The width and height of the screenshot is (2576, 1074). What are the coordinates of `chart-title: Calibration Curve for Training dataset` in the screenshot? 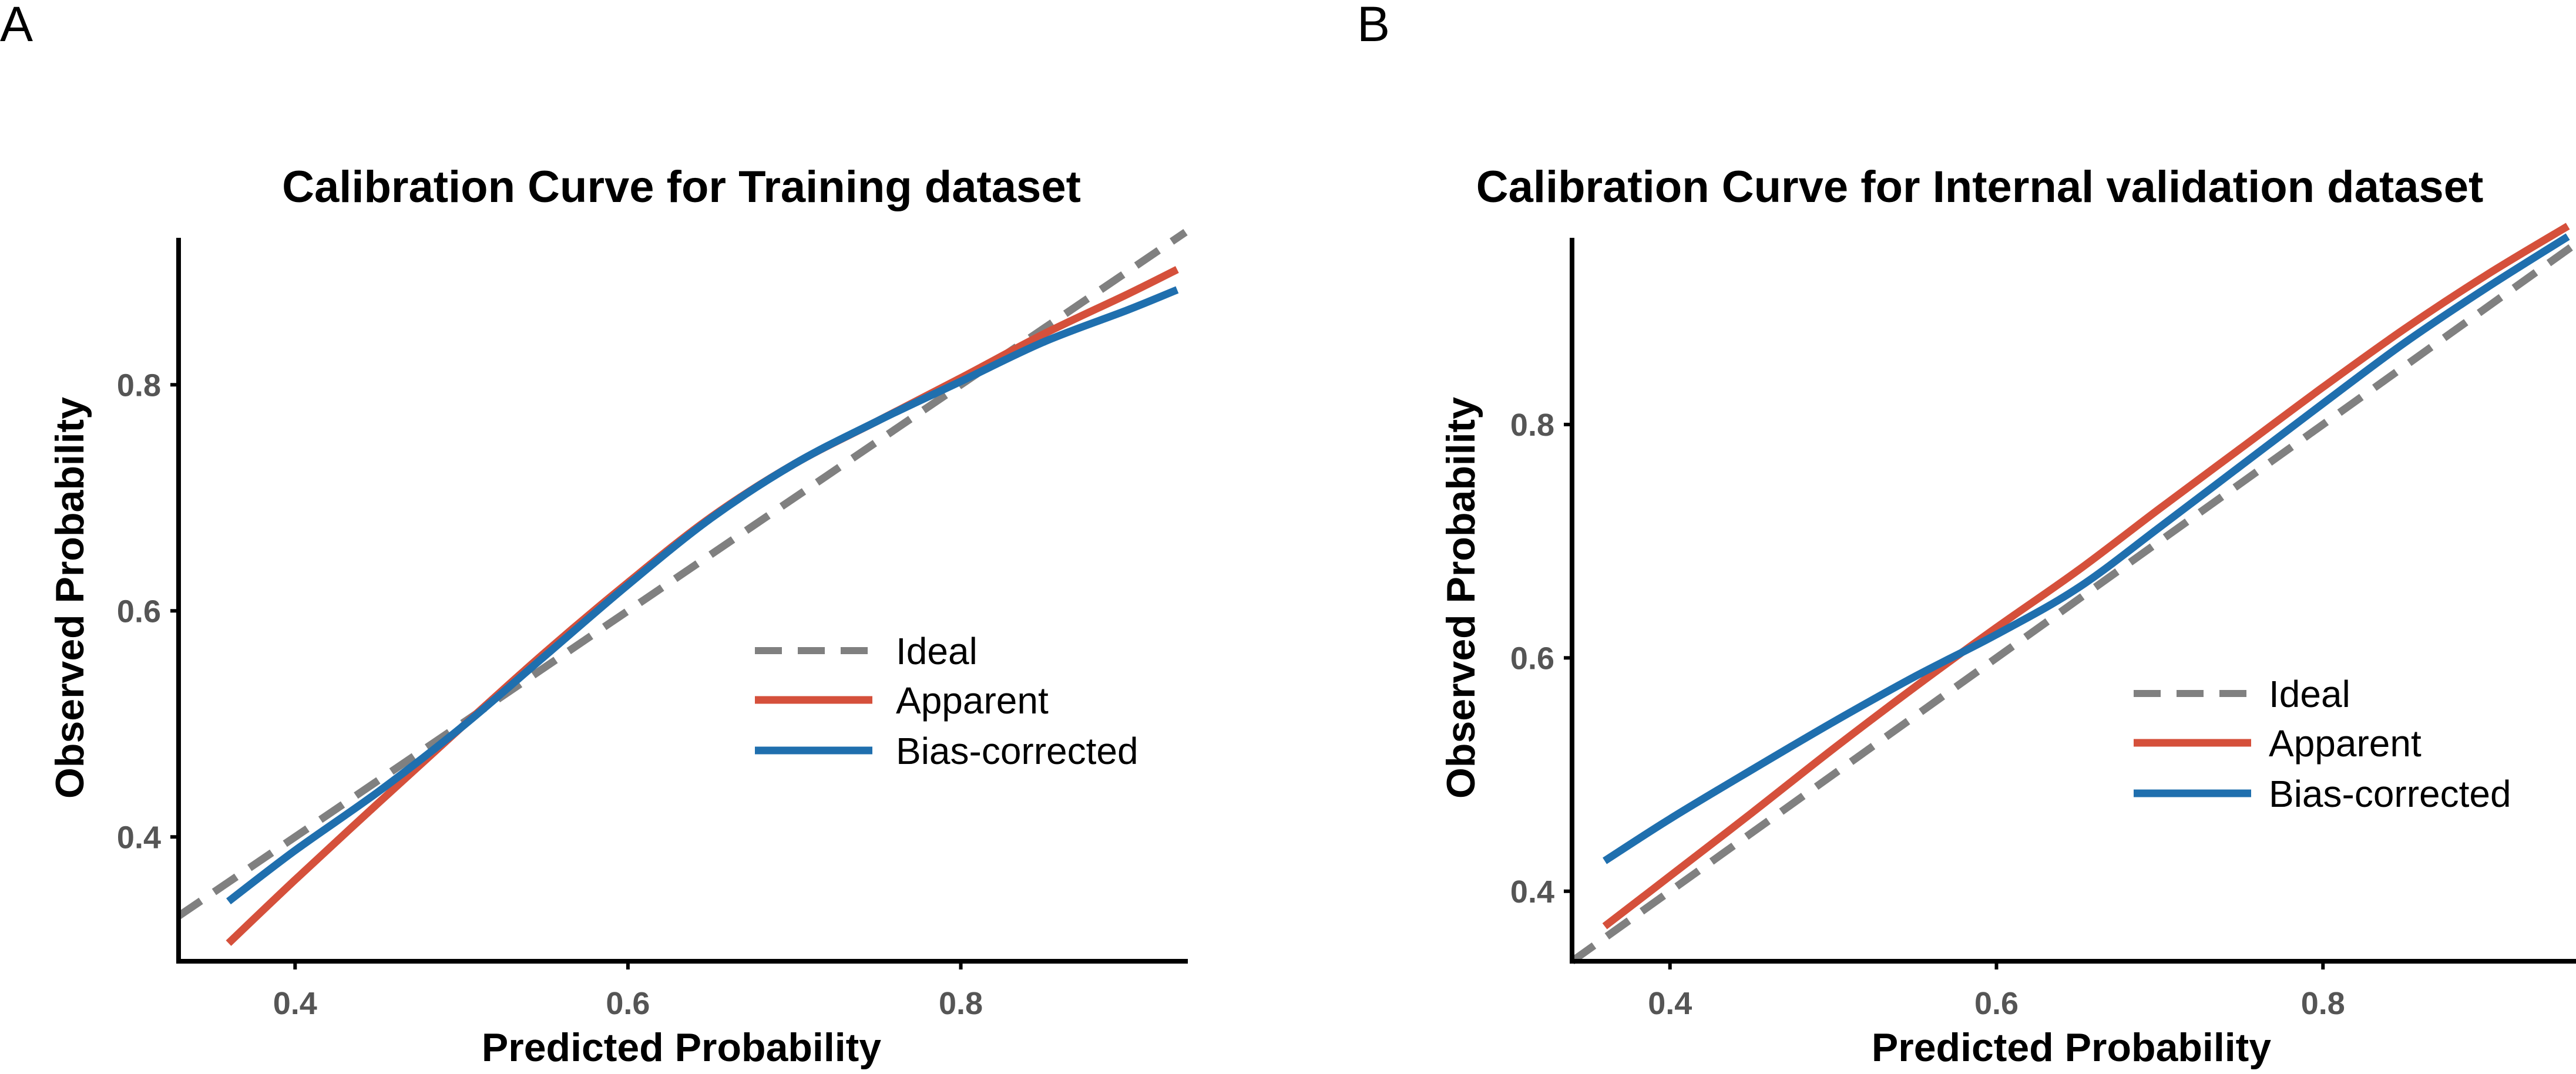 It's located at (681, 187).